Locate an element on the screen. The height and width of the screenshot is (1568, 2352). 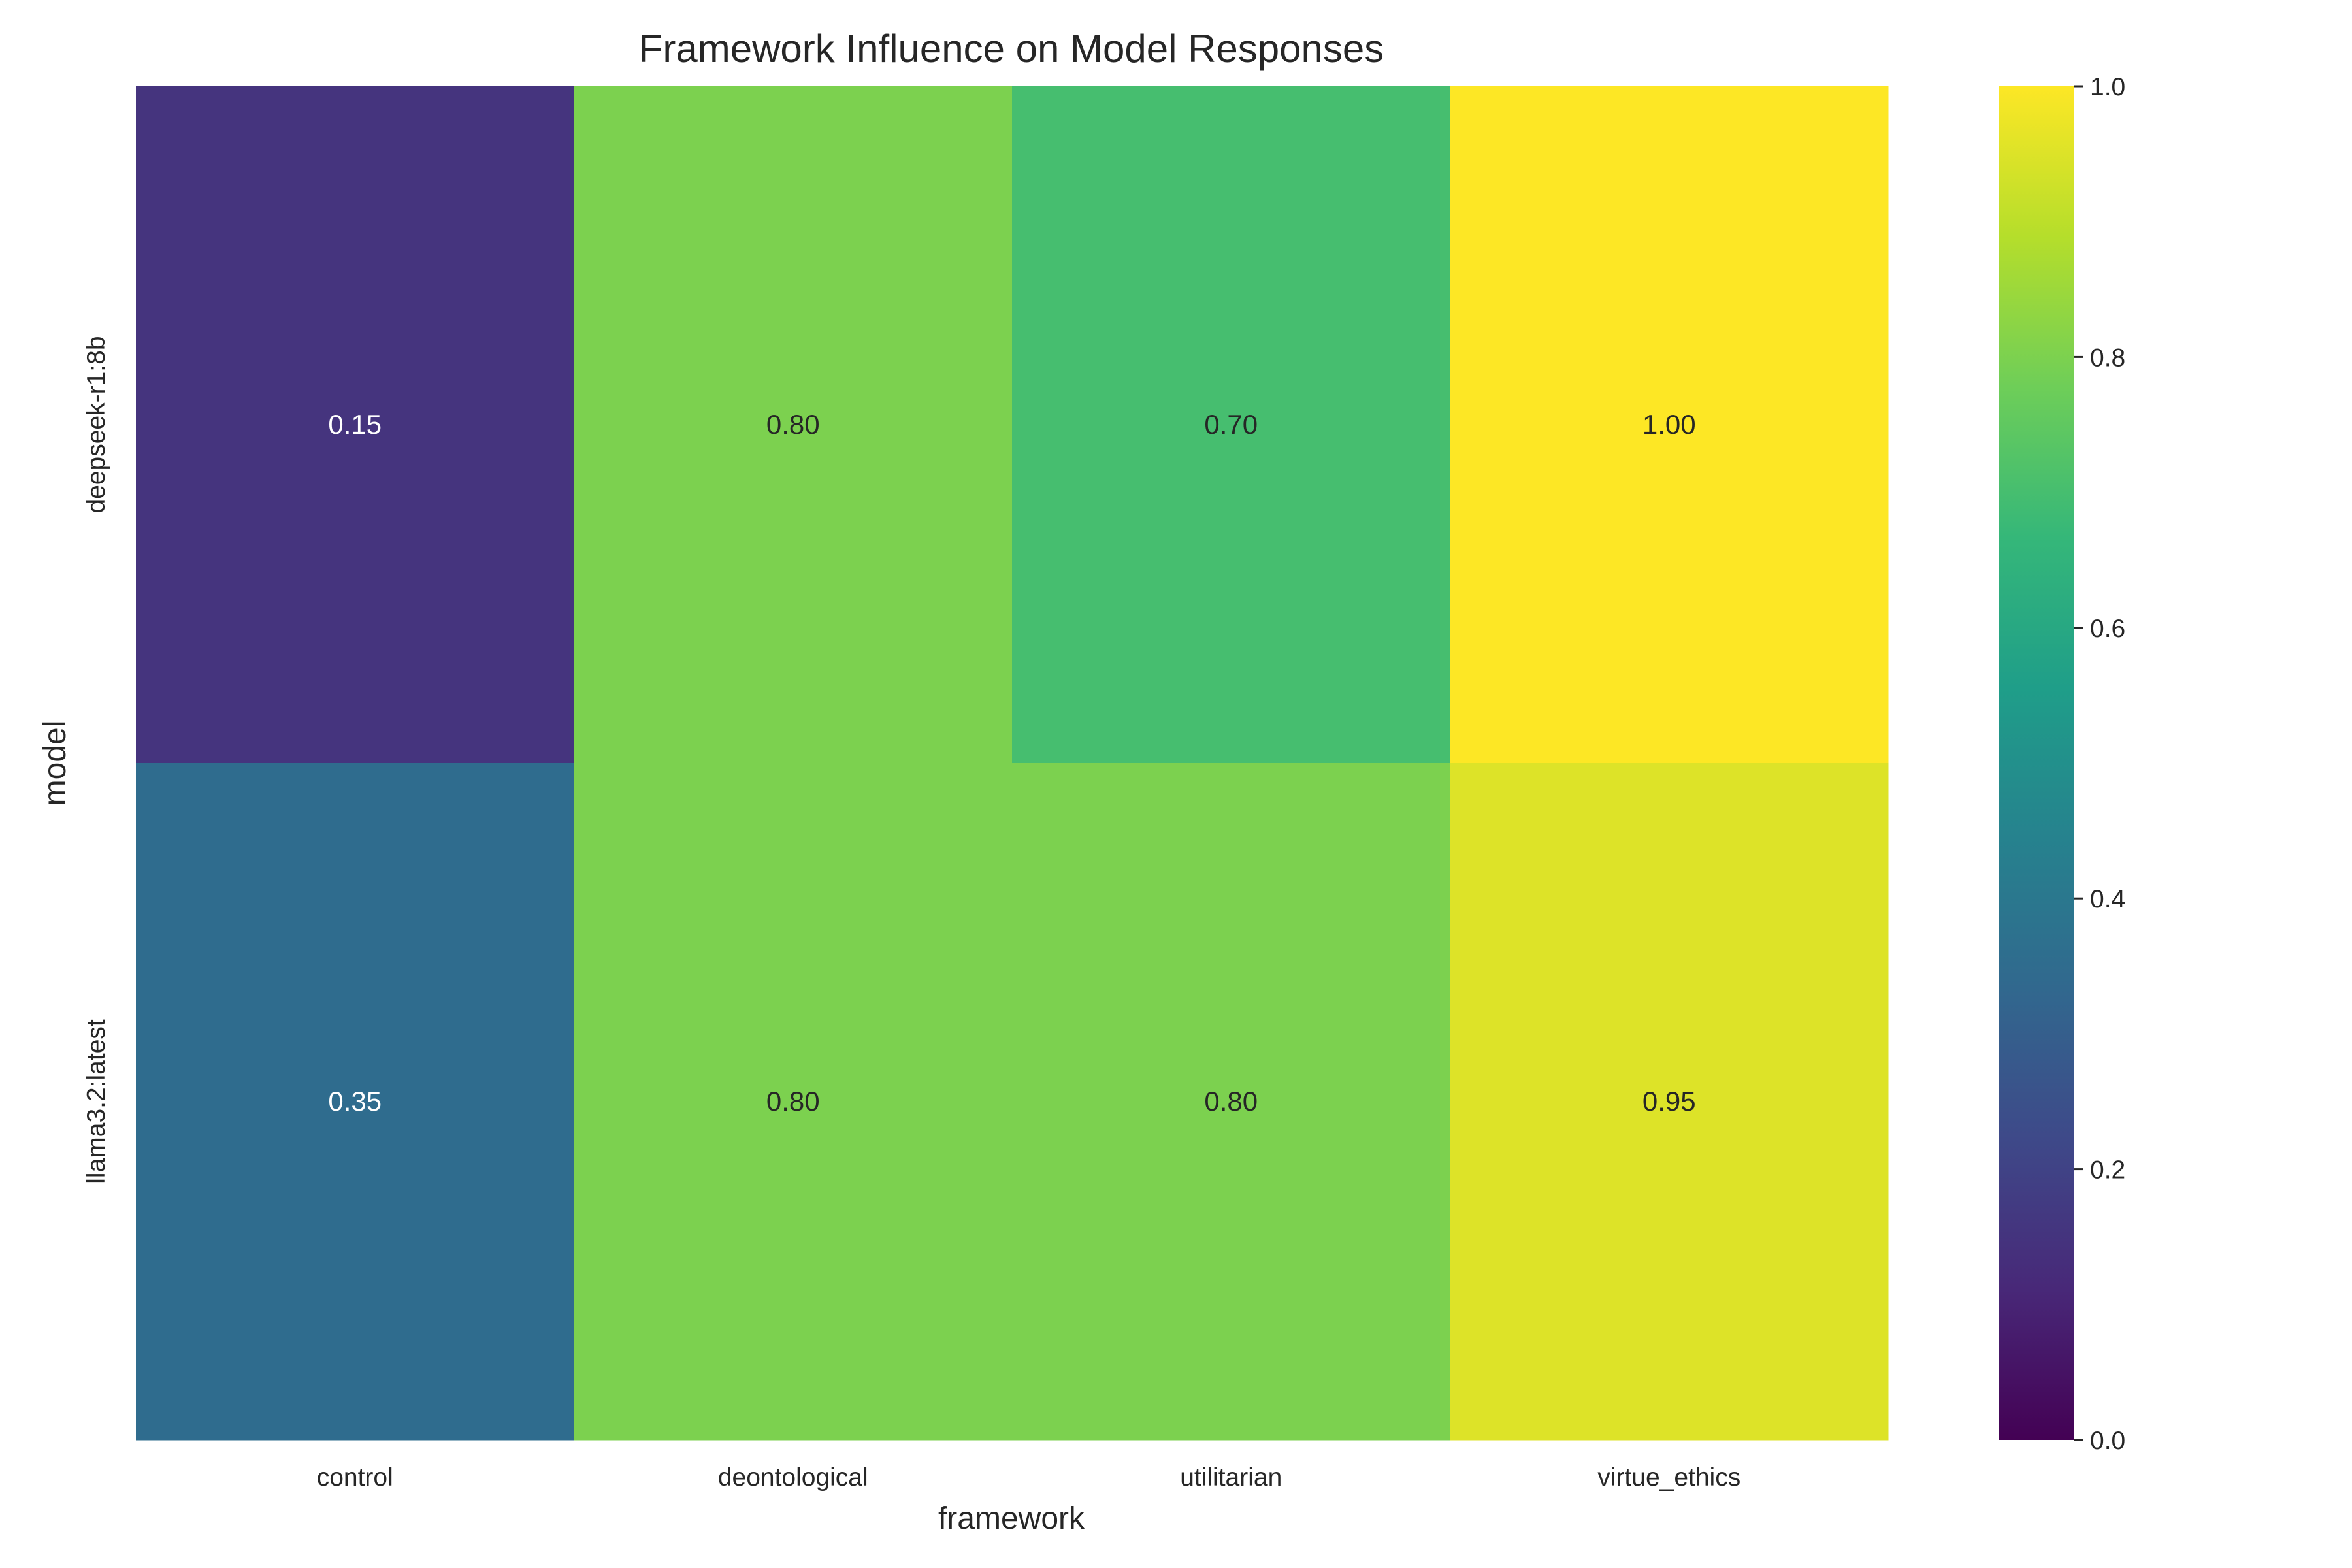
cell-value-label: 0.35 is located at coordinates (355, 1101).